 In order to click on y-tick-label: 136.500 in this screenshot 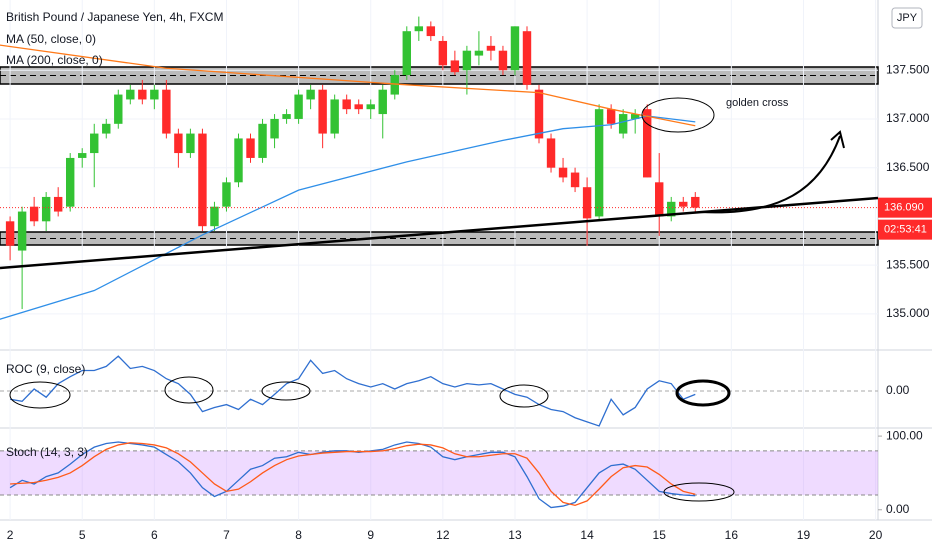, I will do `click(908, 167)`.